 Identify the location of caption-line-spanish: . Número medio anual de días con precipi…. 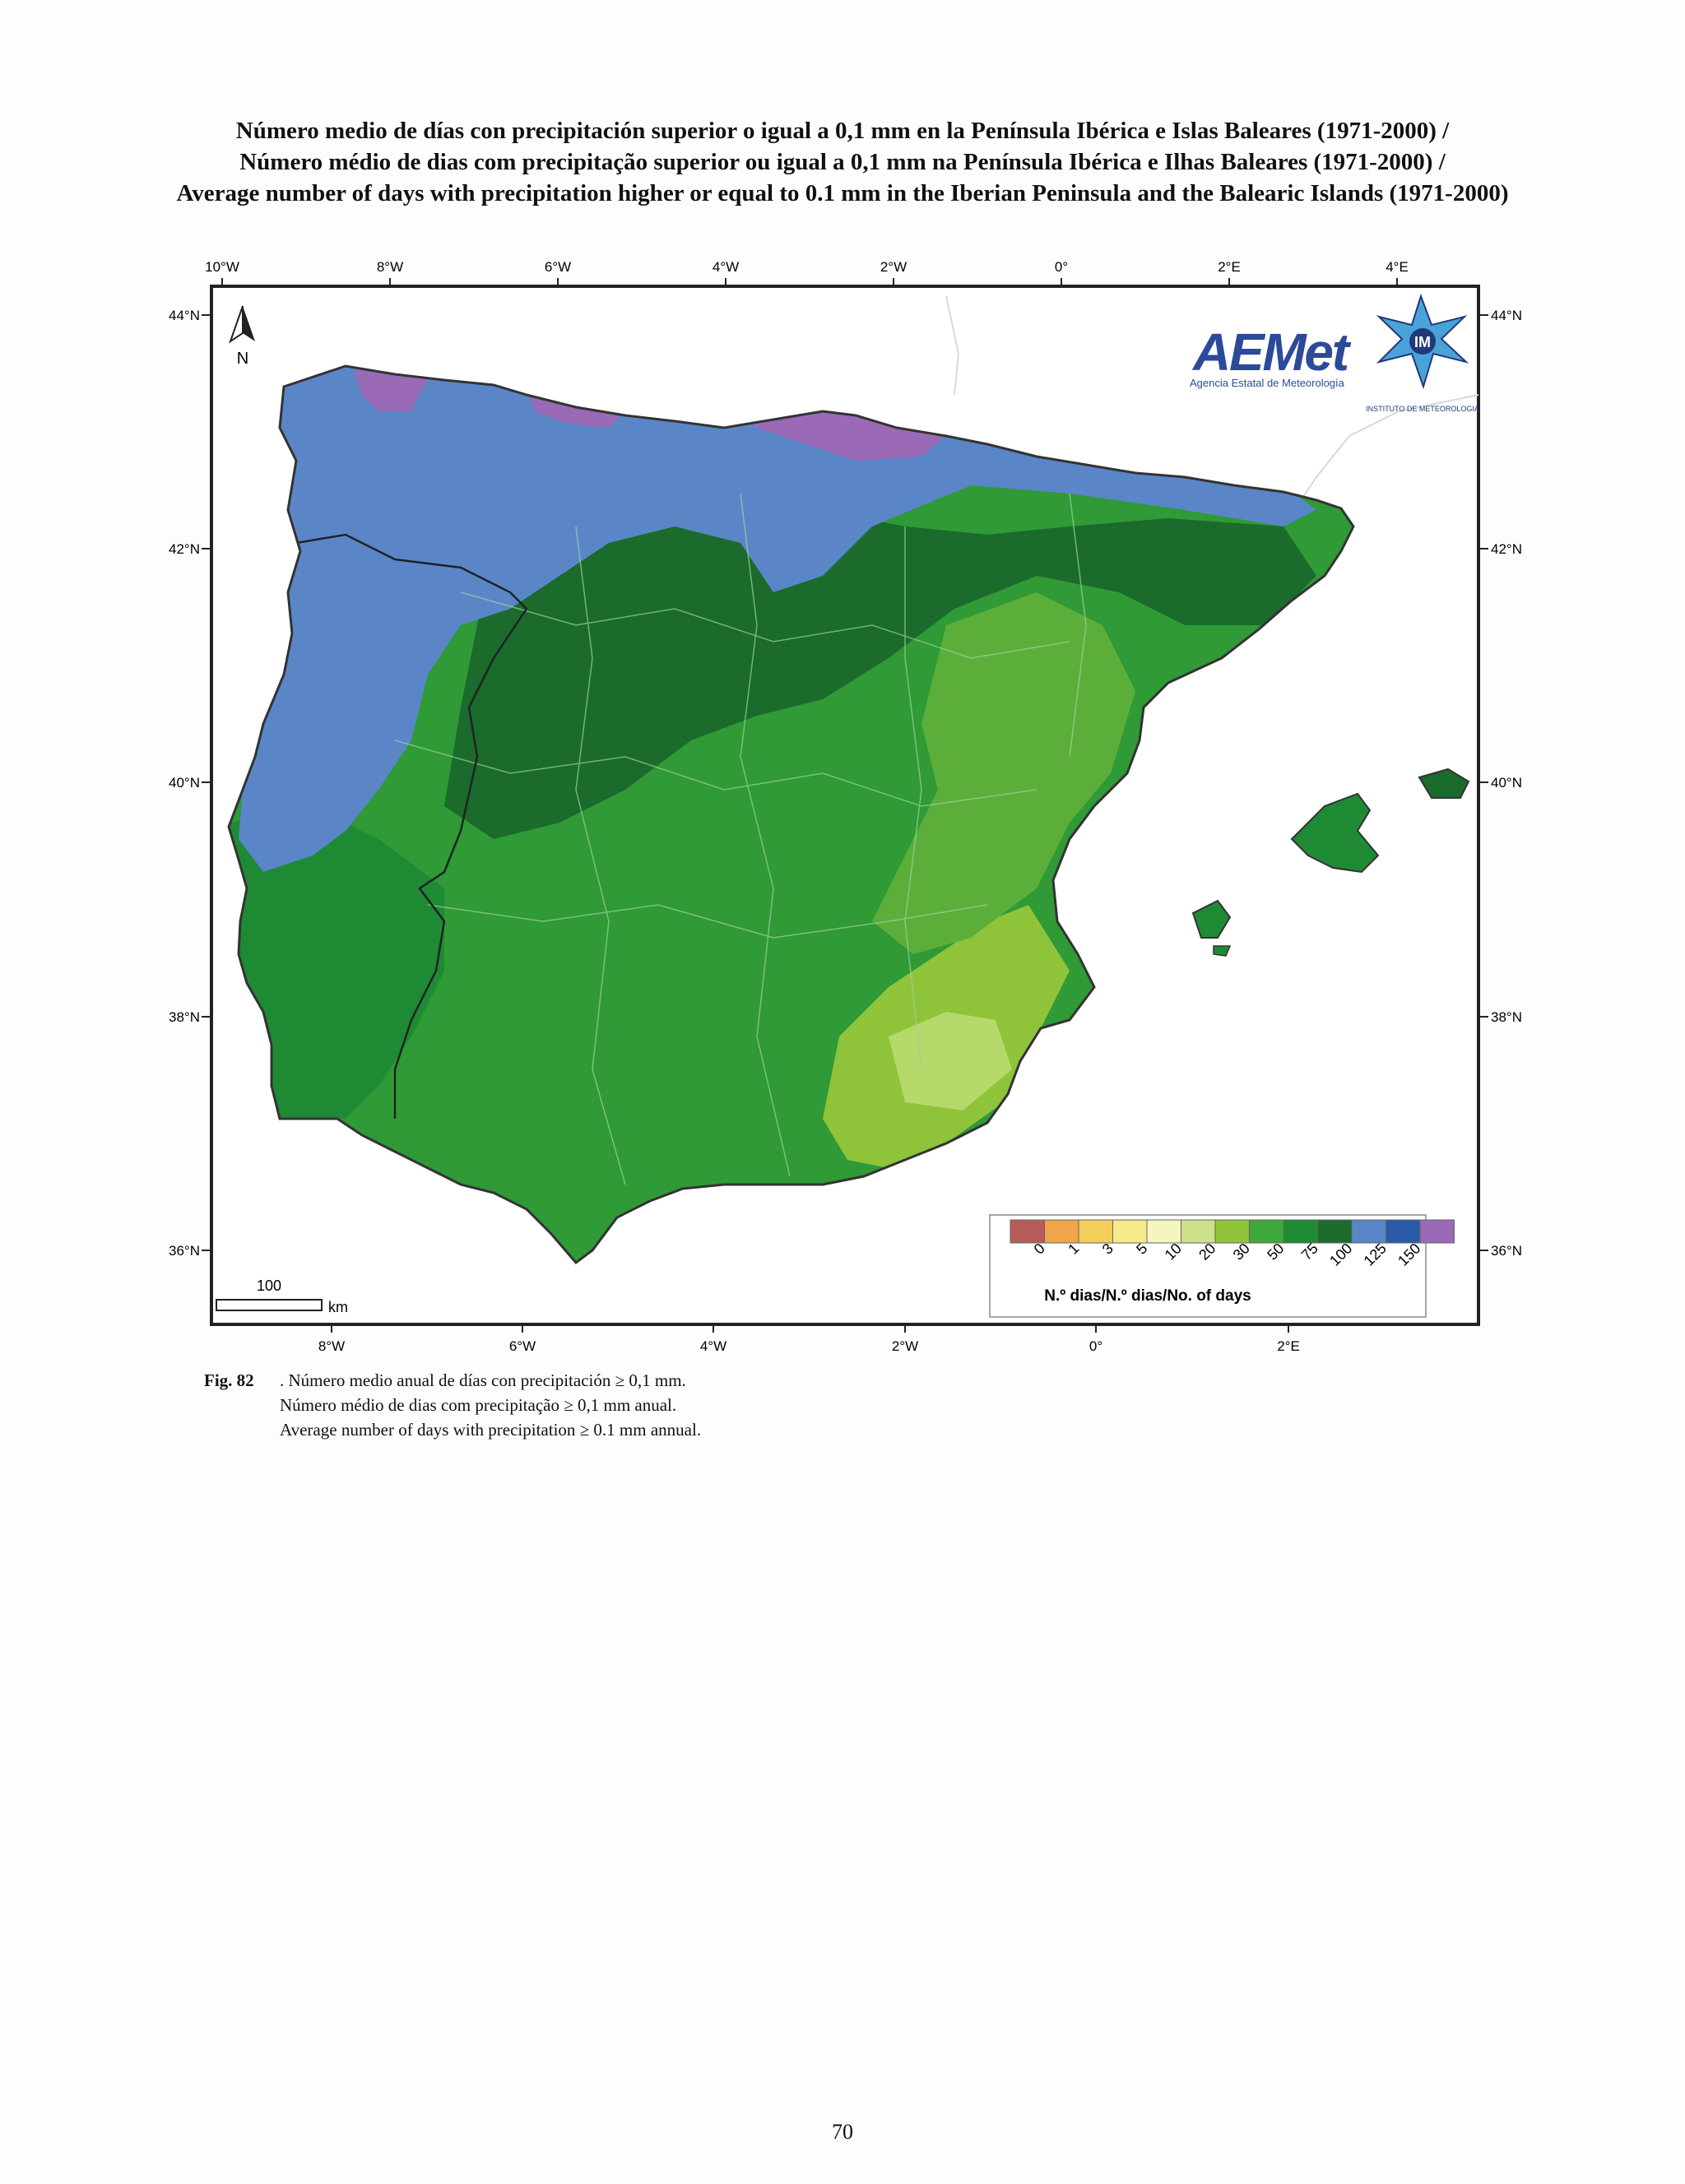
(483, 1380).